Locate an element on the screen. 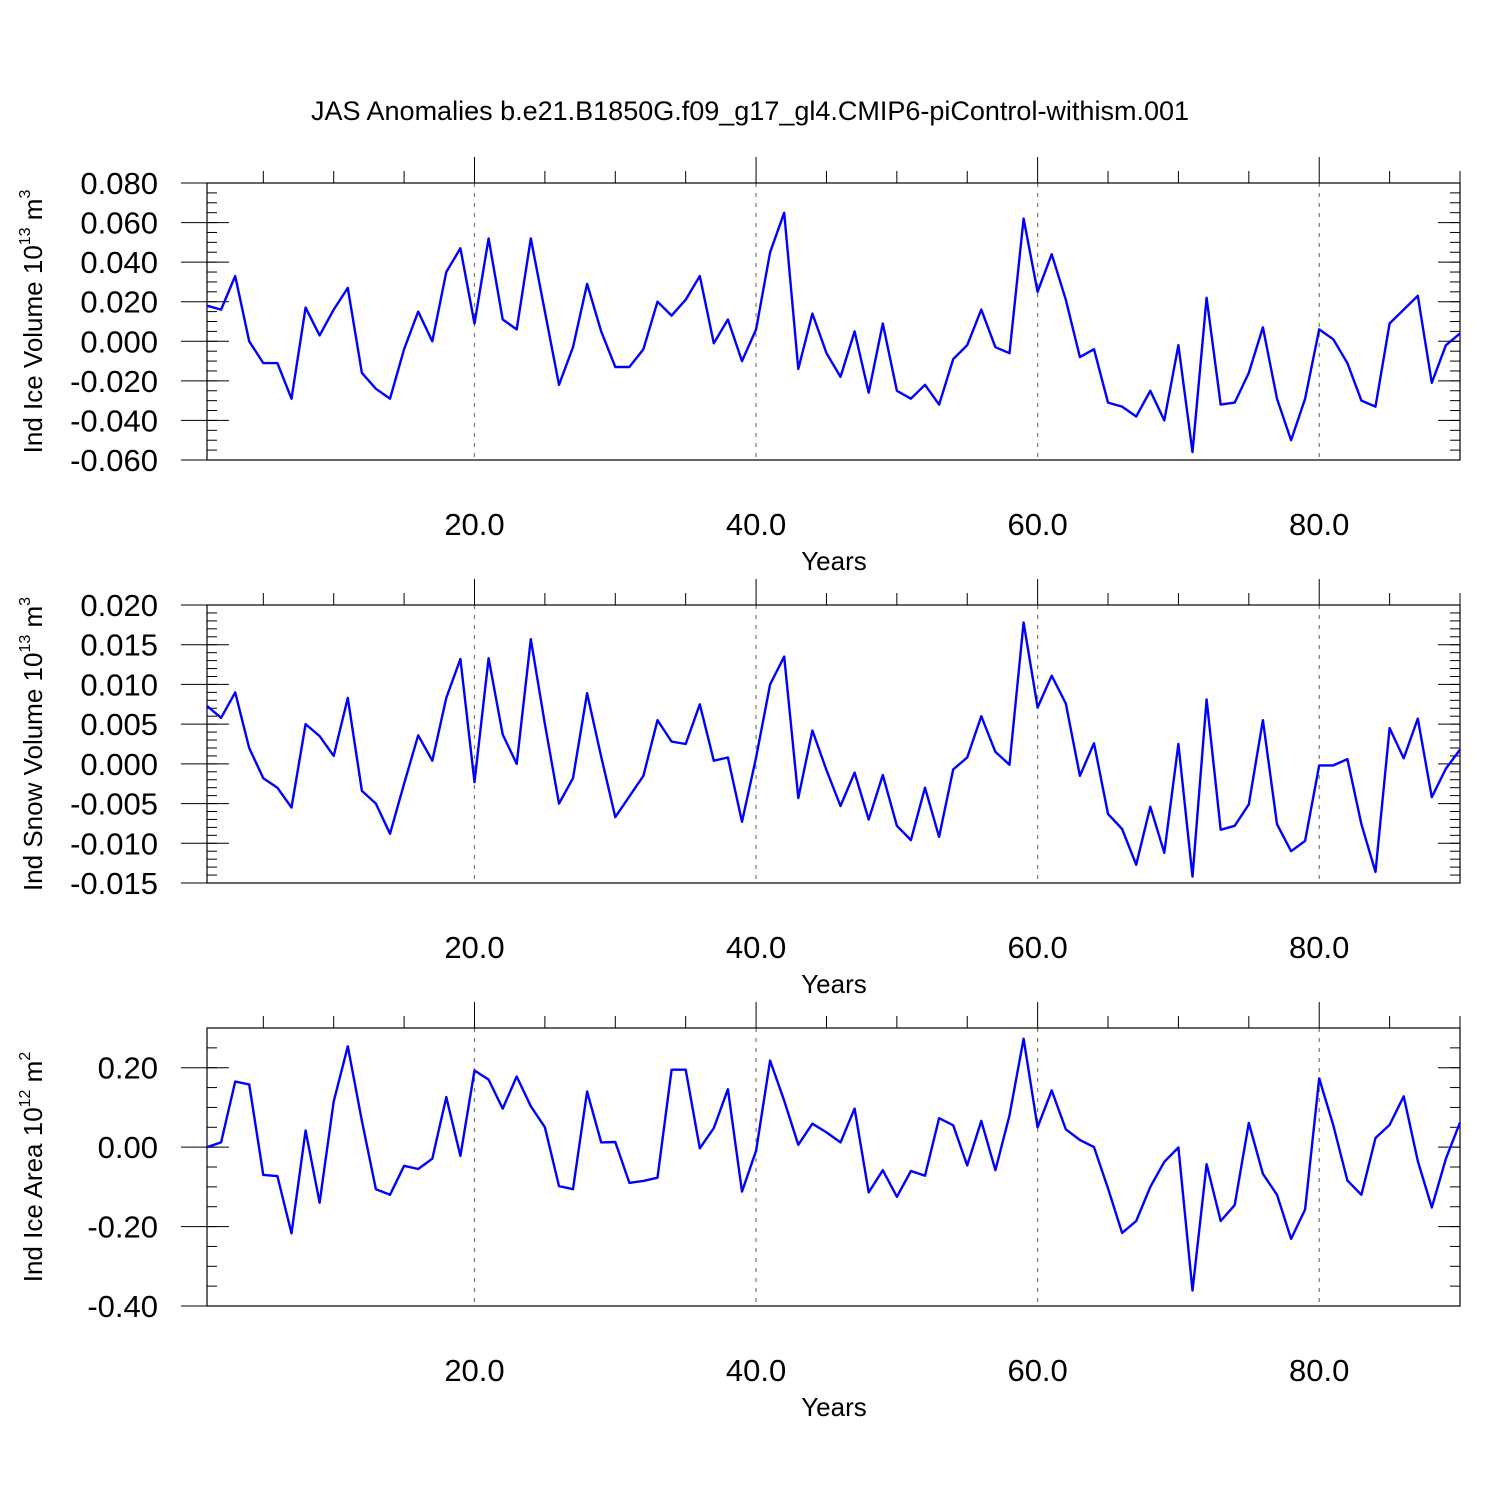 The height and width of the screenshot is (1500, 1500). y-tick-label: -0.010 is located at coordinates (114, 843).